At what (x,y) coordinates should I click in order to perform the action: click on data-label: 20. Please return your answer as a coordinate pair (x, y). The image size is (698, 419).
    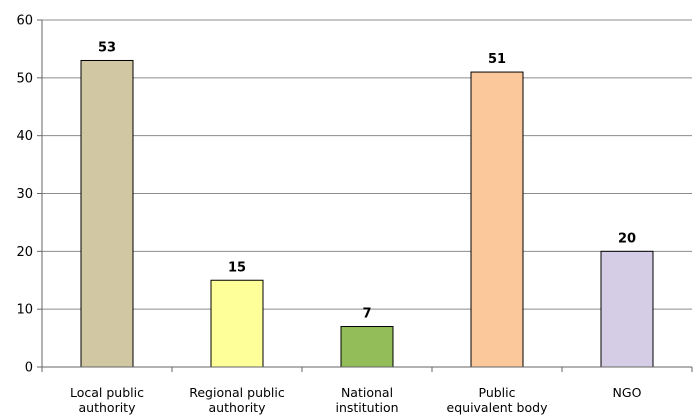
    Looking at the image, I should click on (627, 238).